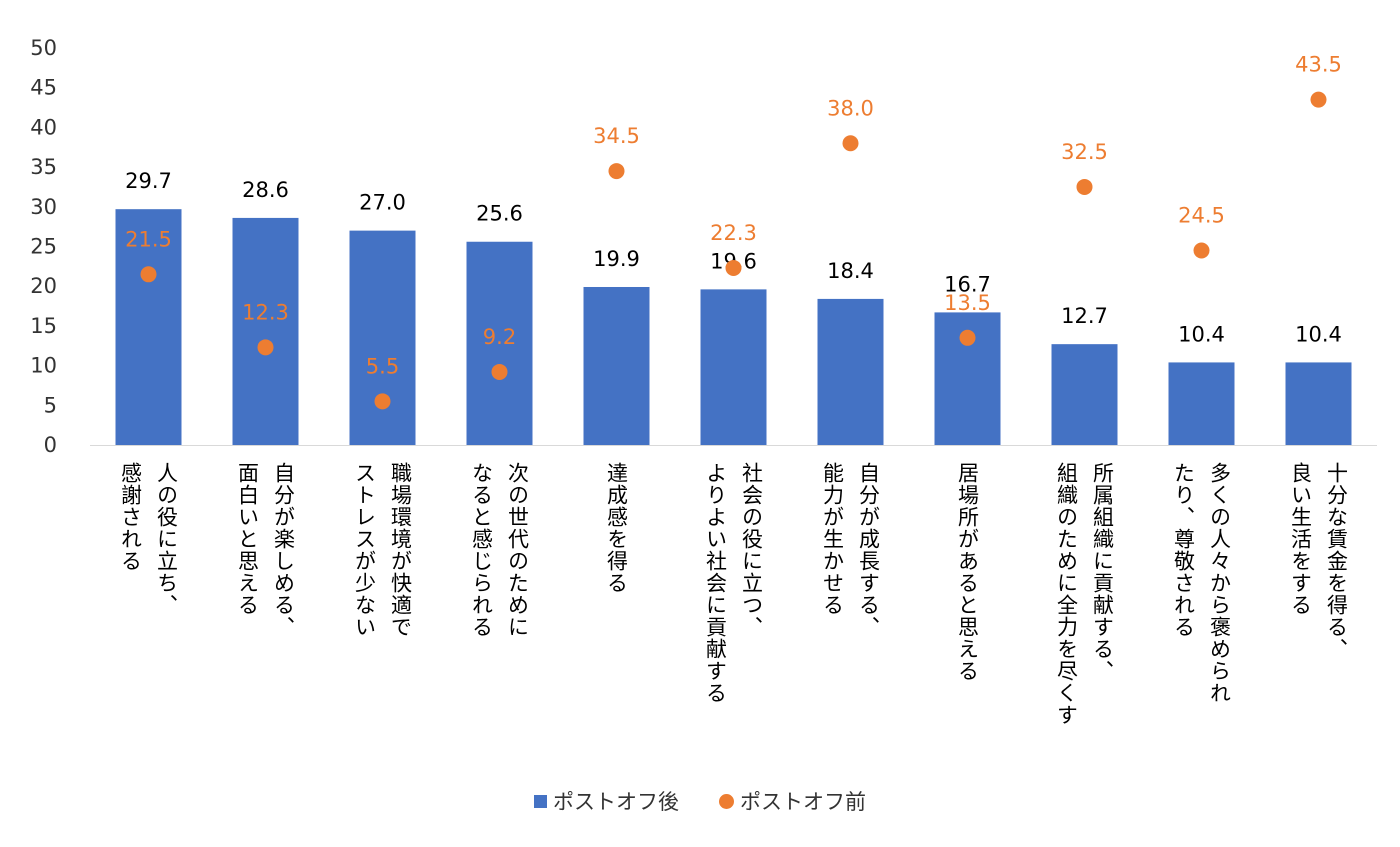  Describe the element at coordinates (265, 190) in the screenshot. I see `bar-value-label: 28.6` at that location.